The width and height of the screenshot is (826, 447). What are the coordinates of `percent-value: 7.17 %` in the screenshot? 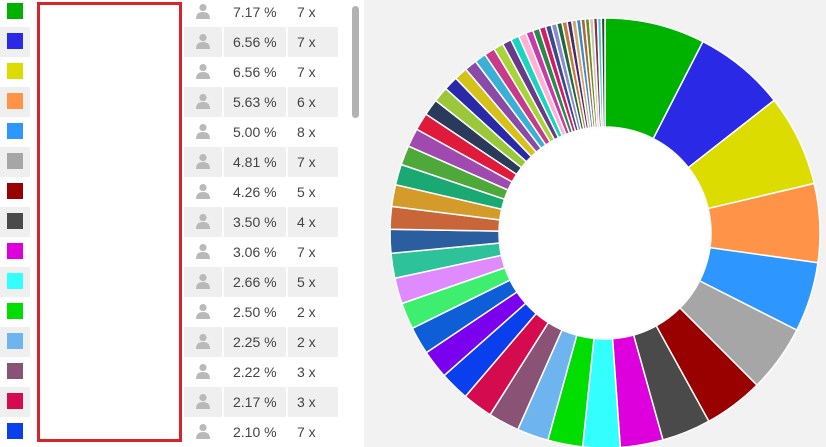 It's located at (255, 12).